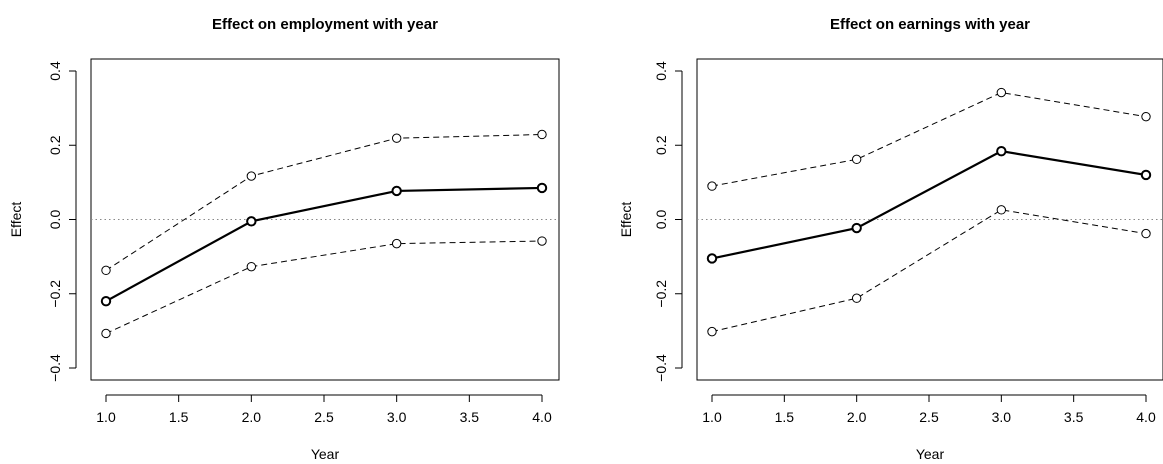  I want to click on chart-title: Effect on earnings with year, so click(930, 24).